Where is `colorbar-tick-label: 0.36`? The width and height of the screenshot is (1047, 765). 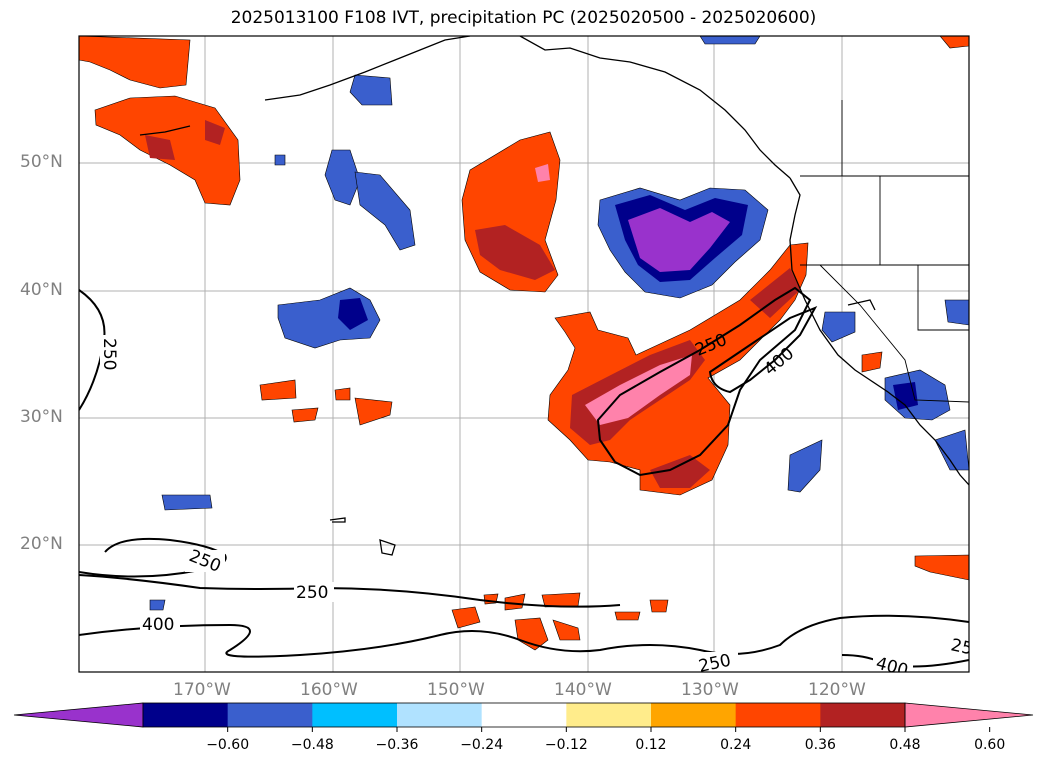
colorbar-tick-label: 0.36 is located at coordinates (820, 745).